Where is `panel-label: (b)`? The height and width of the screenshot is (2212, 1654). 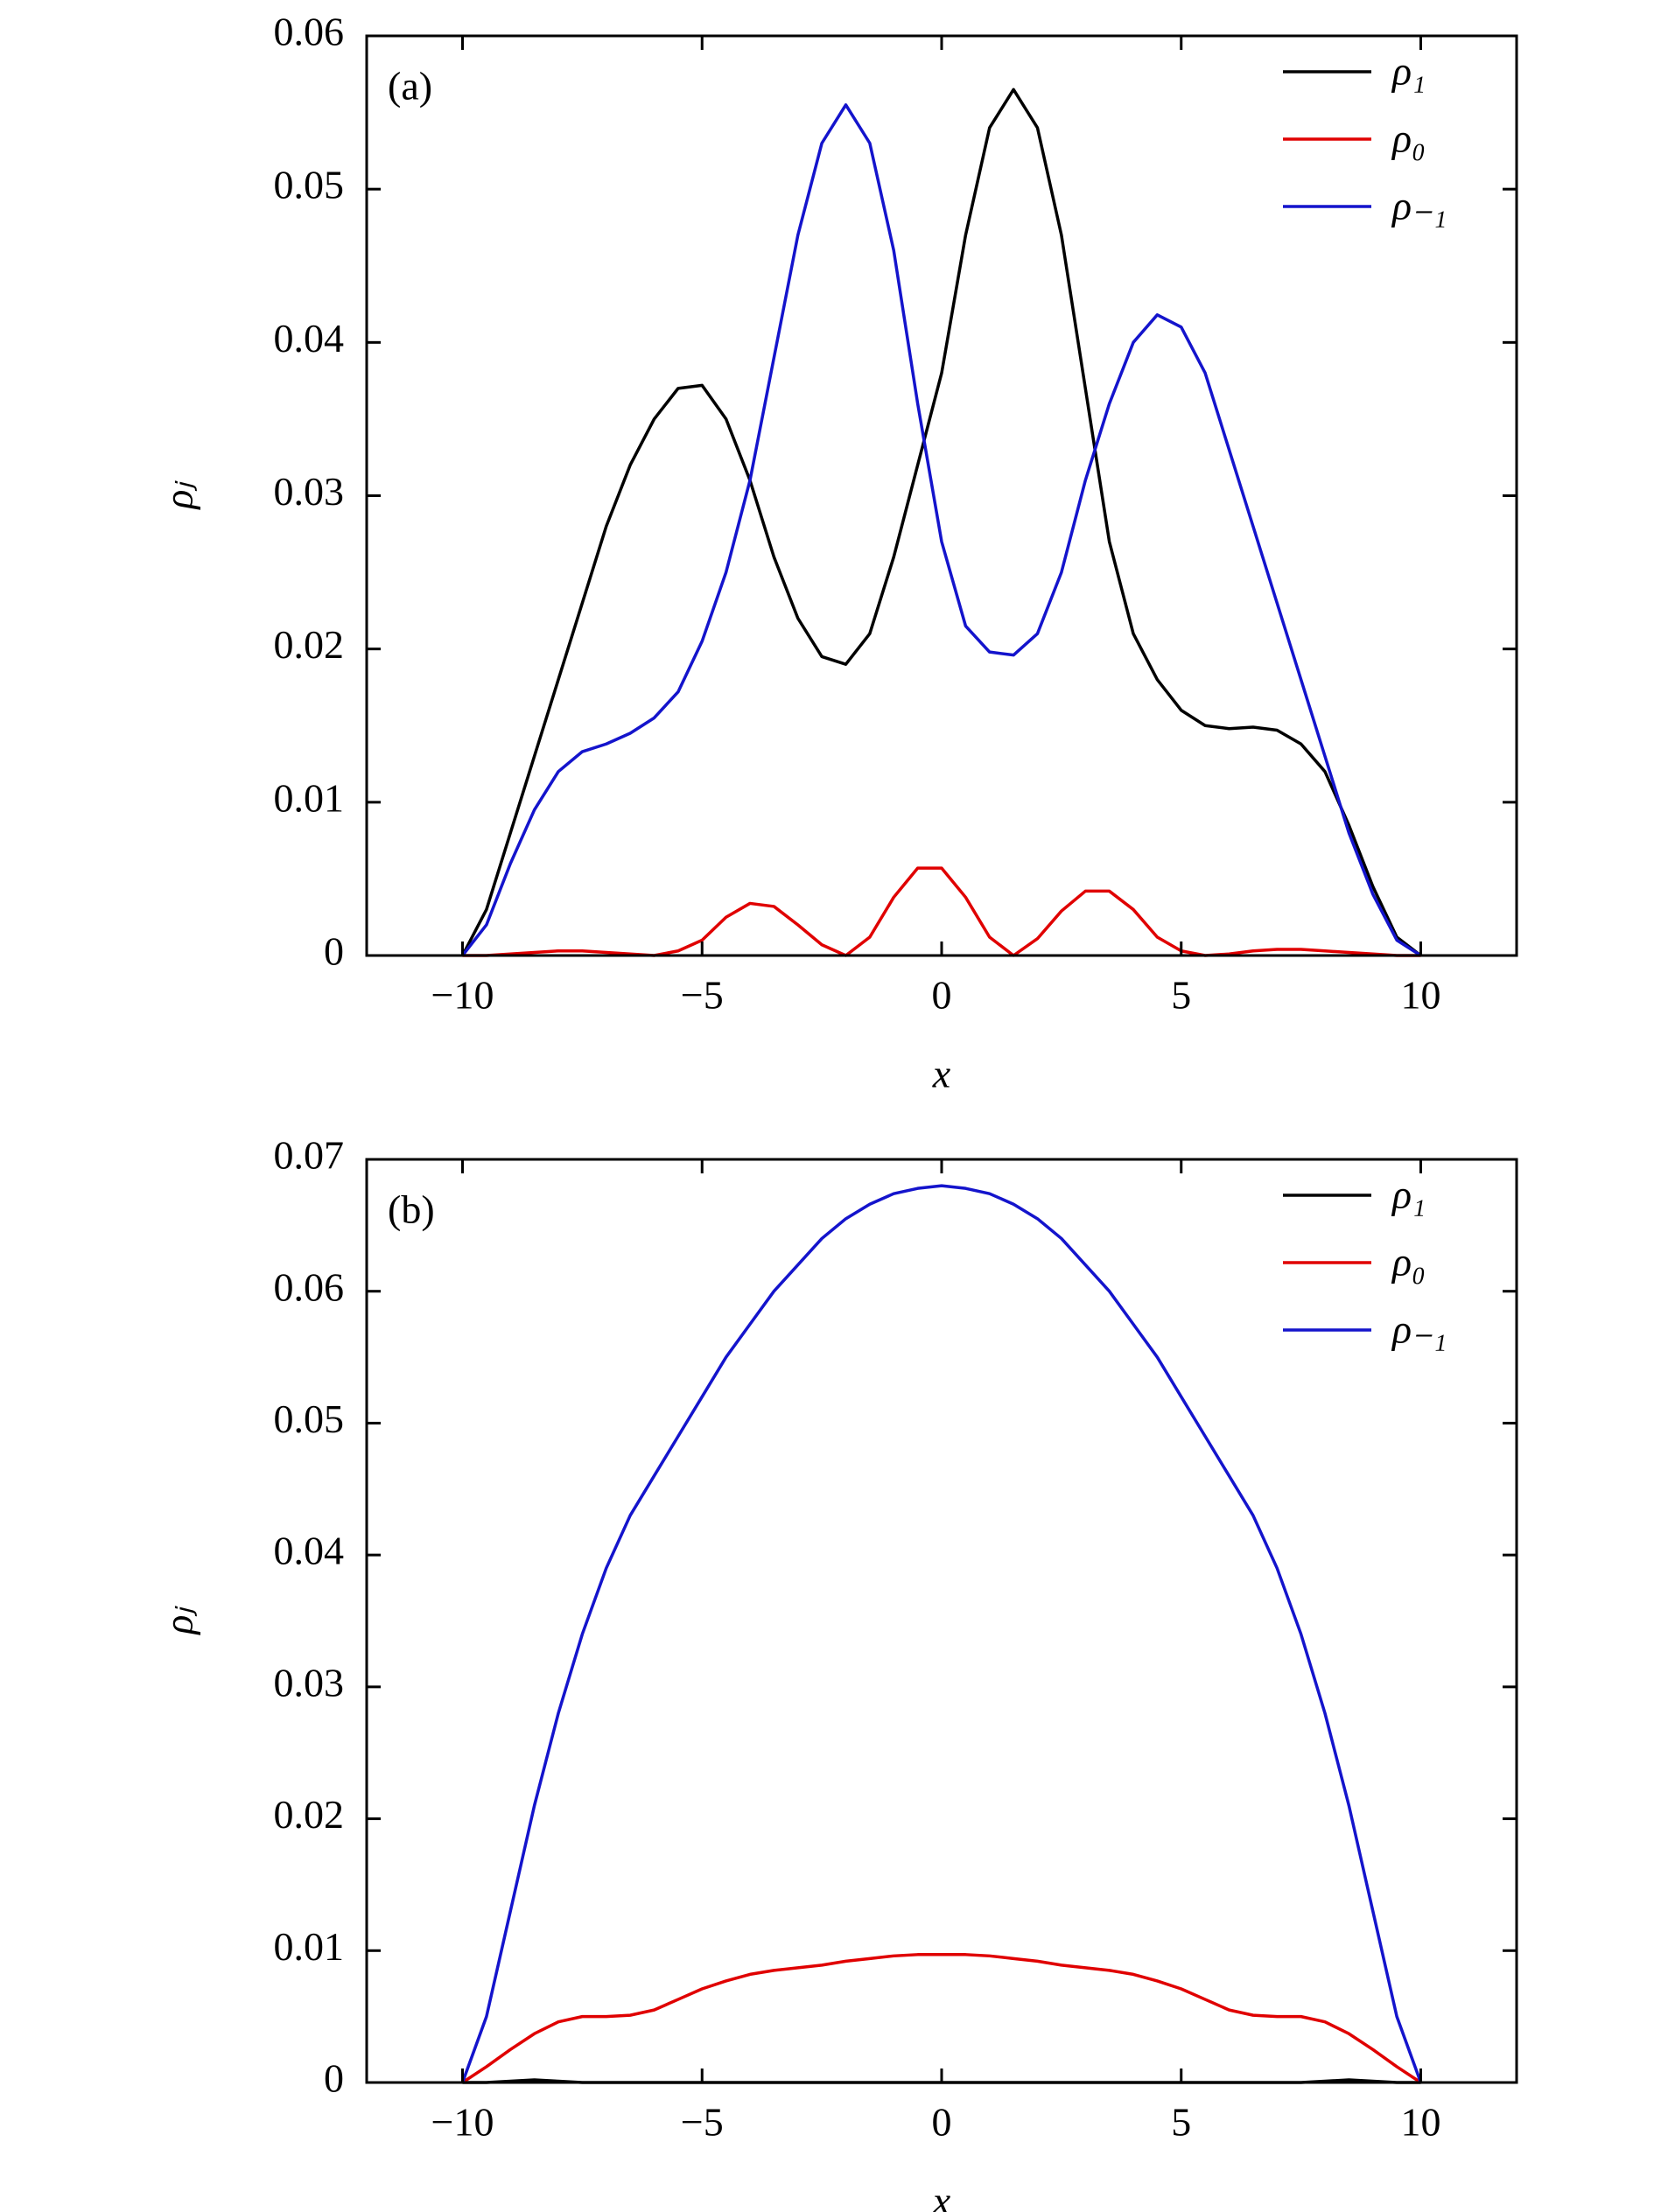 panel-label: (b) is located at coordinates (411, 1209).